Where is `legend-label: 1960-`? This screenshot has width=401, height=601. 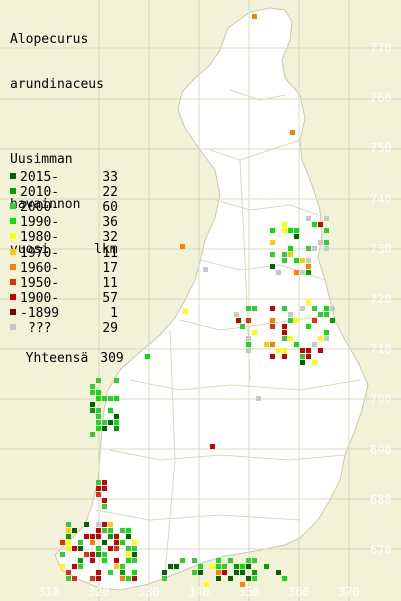 legend-label: 1960- is located at coordinates (40, 268).